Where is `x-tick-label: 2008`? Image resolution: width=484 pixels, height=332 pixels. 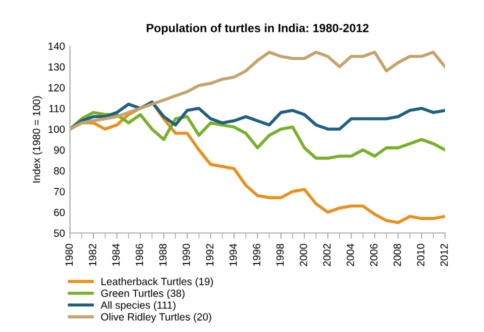
x-tick-label: 2008 is located at coordinates (397, 255).